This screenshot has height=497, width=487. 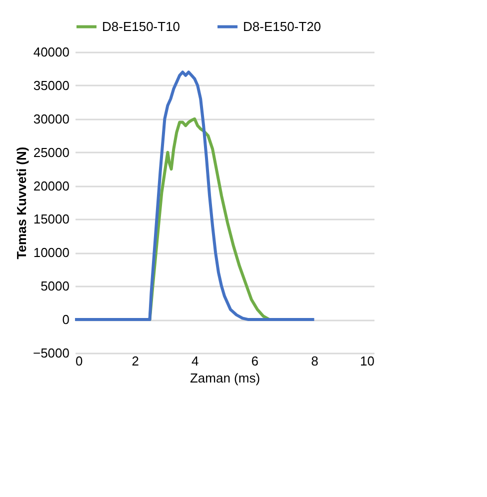 I want to click on legend-label: D8-E150-T10, so click(x=141, y=26).